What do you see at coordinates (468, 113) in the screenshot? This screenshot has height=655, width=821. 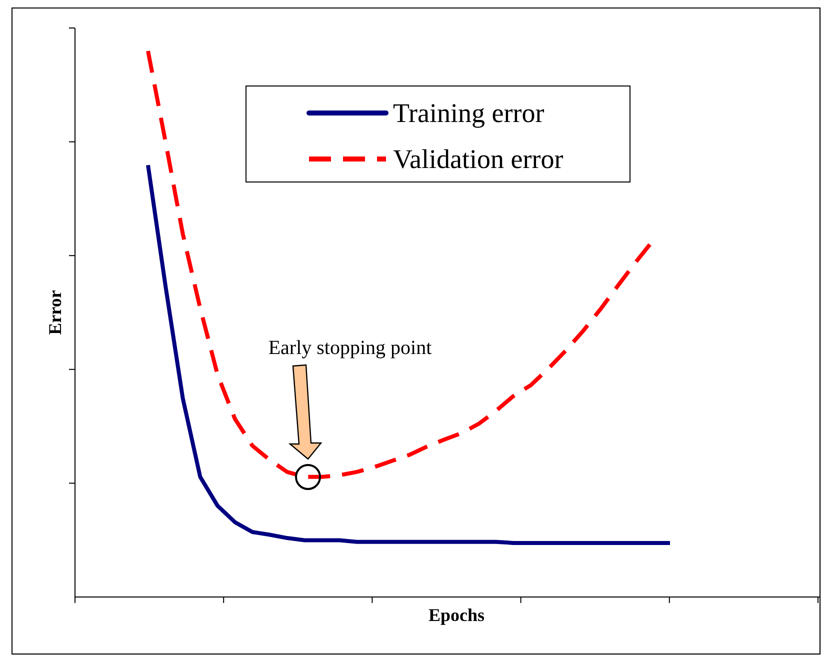 I see `legend-label: Training error` at bounding box center [468, 113].